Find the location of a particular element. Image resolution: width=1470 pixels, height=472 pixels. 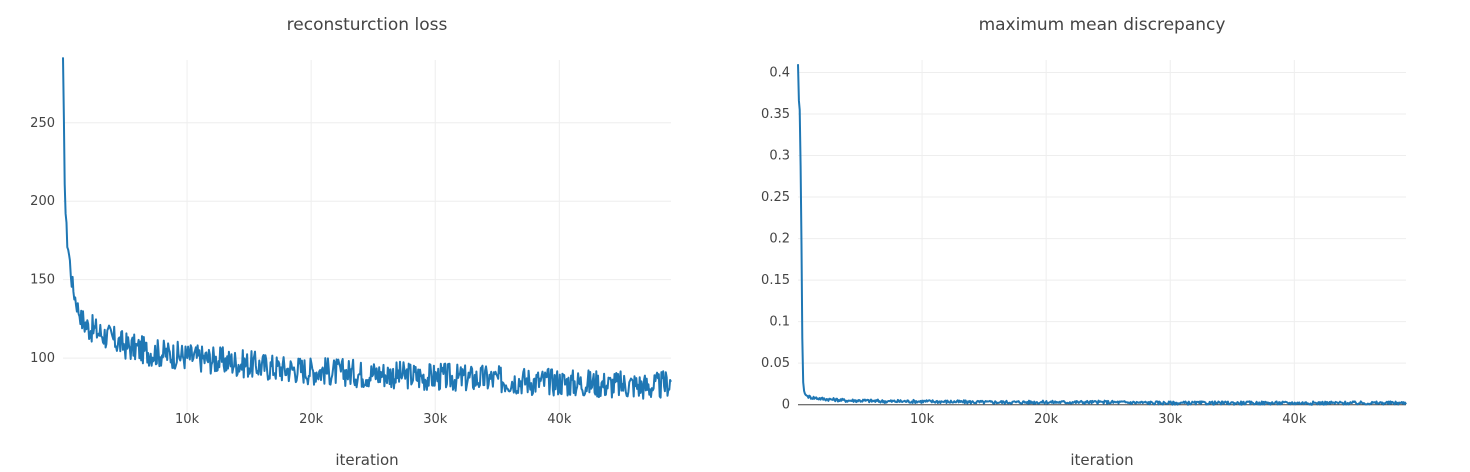

mmd-y-tick-label: 0.3 is located at coordinates (779, 156).